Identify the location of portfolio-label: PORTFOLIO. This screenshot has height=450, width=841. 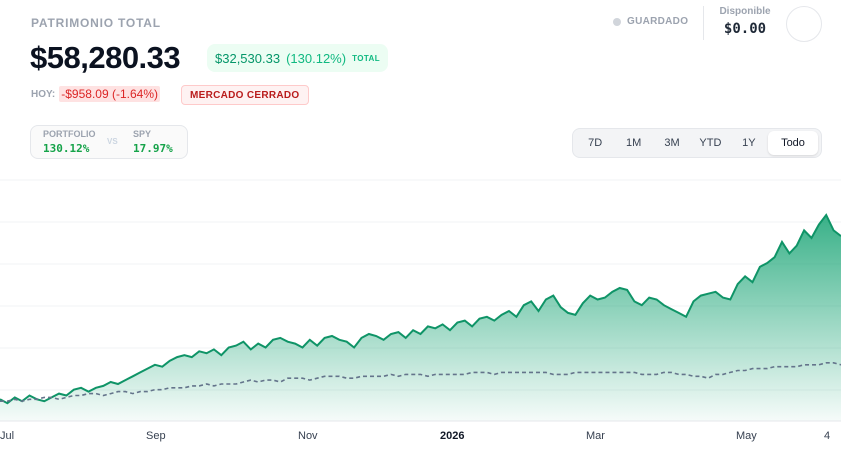
(69, 134).